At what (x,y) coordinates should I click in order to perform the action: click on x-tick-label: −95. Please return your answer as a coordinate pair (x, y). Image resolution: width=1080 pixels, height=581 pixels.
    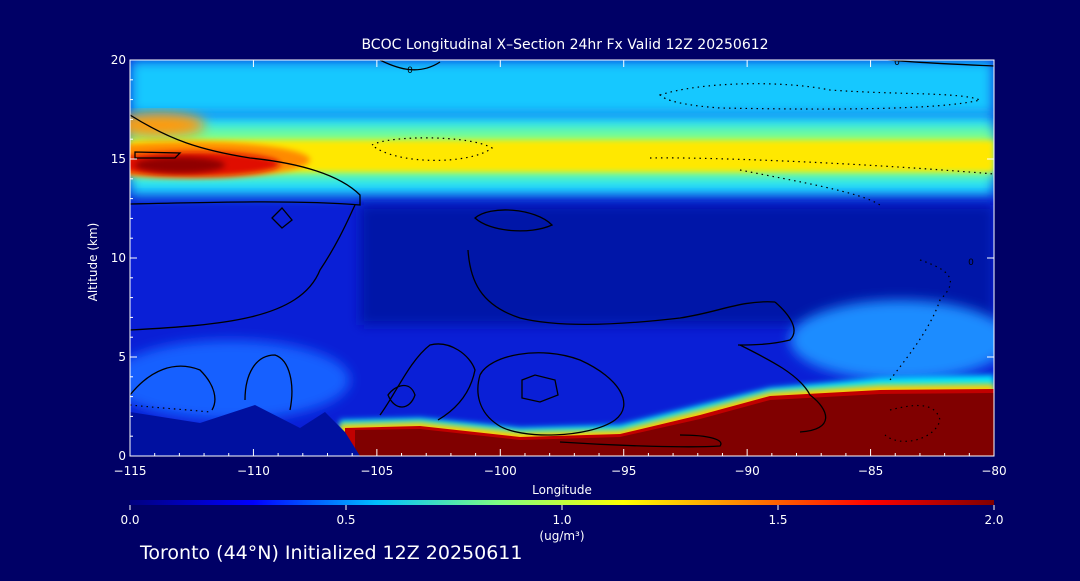
    Looking at the image, I should click on (623, 471).